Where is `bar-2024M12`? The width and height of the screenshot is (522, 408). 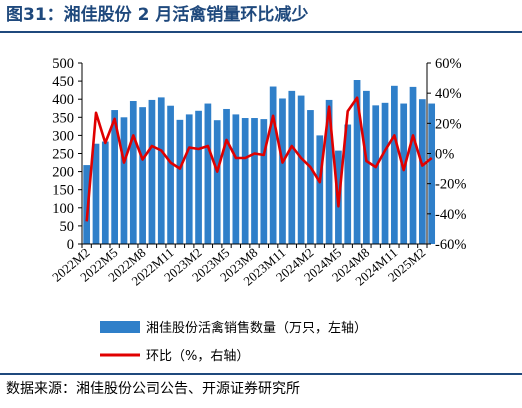 bar-2024M12 is located at coordinates (404, 173).